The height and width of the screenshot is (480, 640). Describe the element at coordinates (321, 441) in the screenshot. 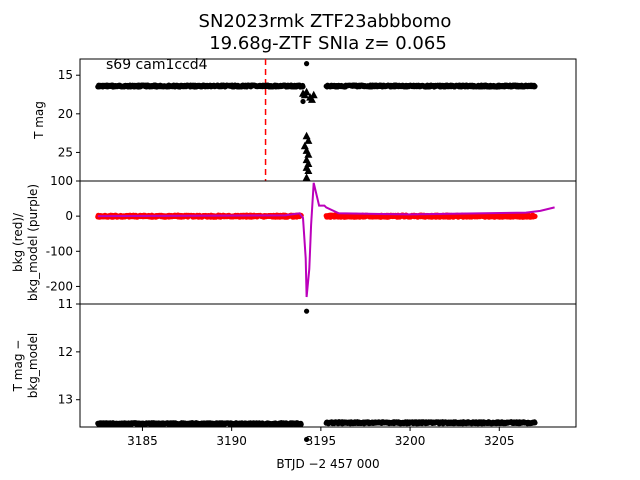

I see `x-tick-label: 3195` at that location.